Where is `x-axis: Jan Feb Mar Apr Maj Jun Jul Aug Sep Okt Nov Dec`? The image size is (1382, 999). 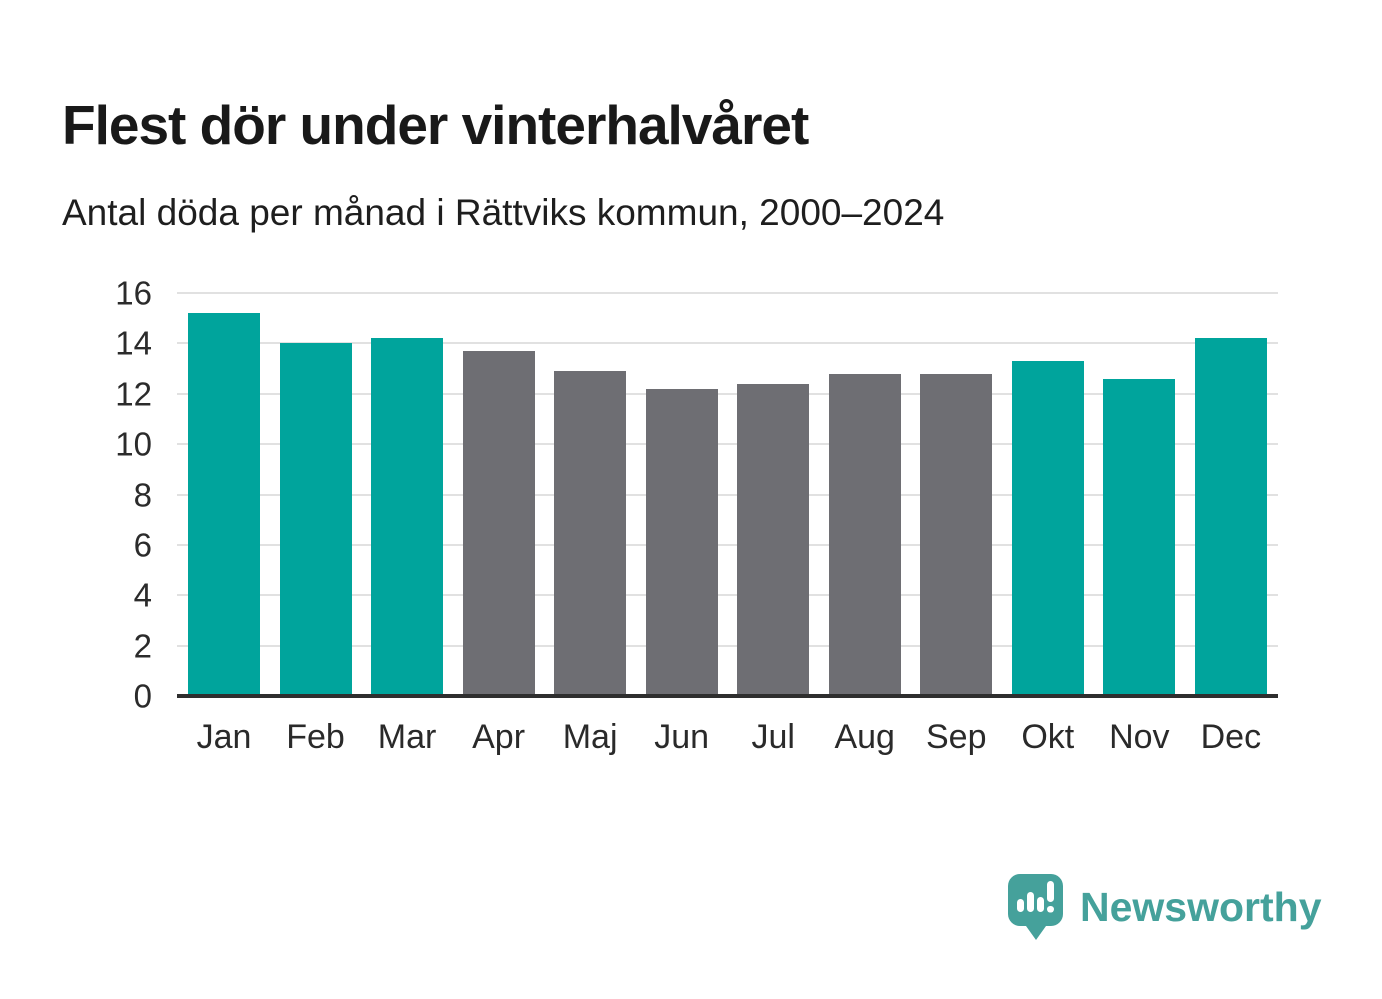 x-axis: Jan Feb Mar Apr Maj Jun Jul Aug Sep Okt Nov Dec is located at coordinates (727, 729).